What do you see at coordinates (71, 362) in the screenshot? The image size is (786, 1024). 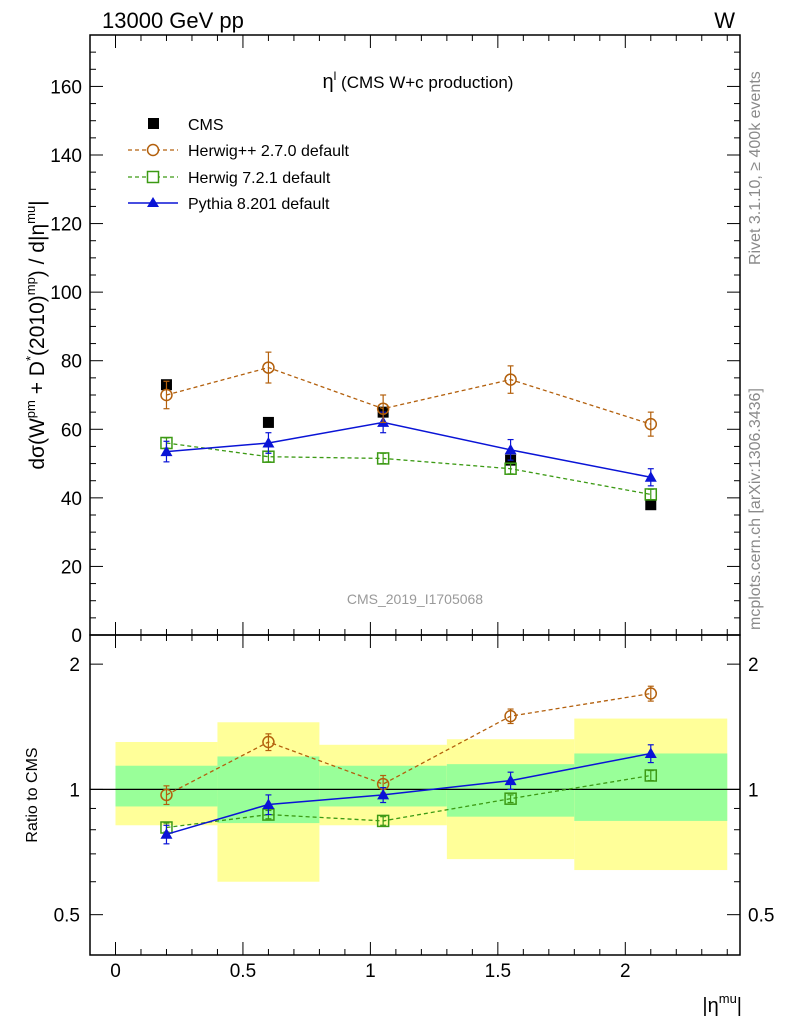 I see `y-tick-label: 80` at bounding box center [71, 362].